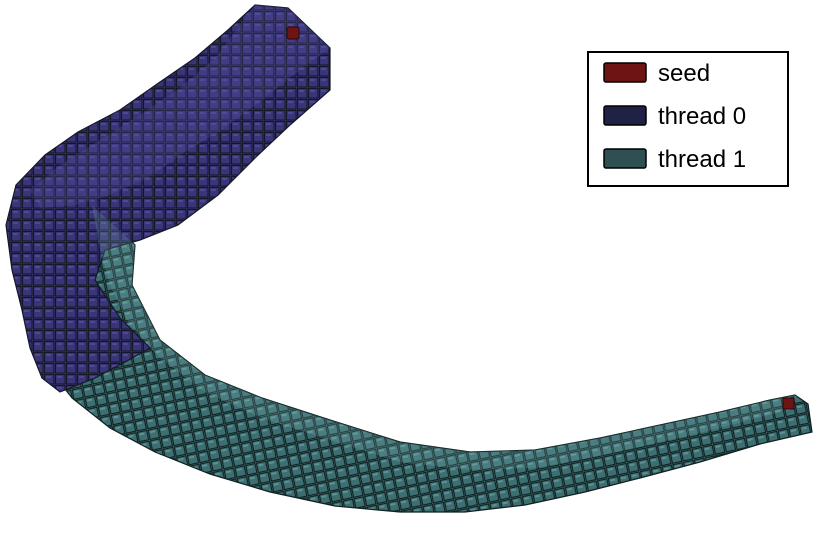 The height and width of the screenshot is (552, 820). What do you see at coordinates (702, 116) in the screenshot?
I see `legend-label-thread-0: thread 0` at bounding box center [702, 116].